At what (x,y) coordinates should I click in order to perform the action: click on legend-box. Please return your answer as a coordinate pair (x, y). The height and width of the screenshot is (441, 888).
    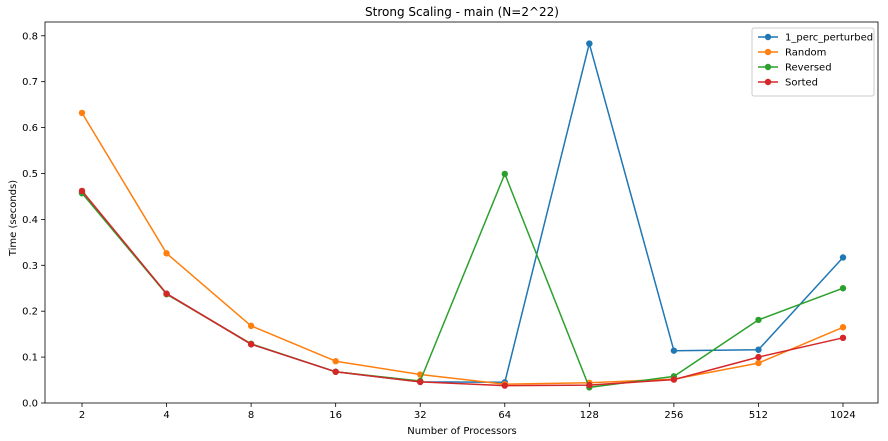
    Looking at the image, I should click on (813, 62).